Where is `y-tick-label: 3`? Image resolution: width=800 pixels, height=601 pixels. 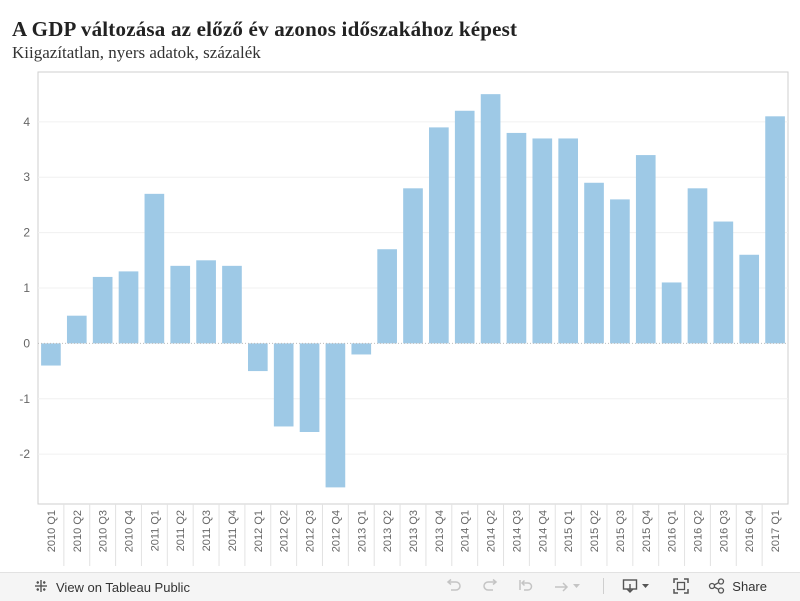
y-tick-label: 3 is located at coordinates (26, 177).